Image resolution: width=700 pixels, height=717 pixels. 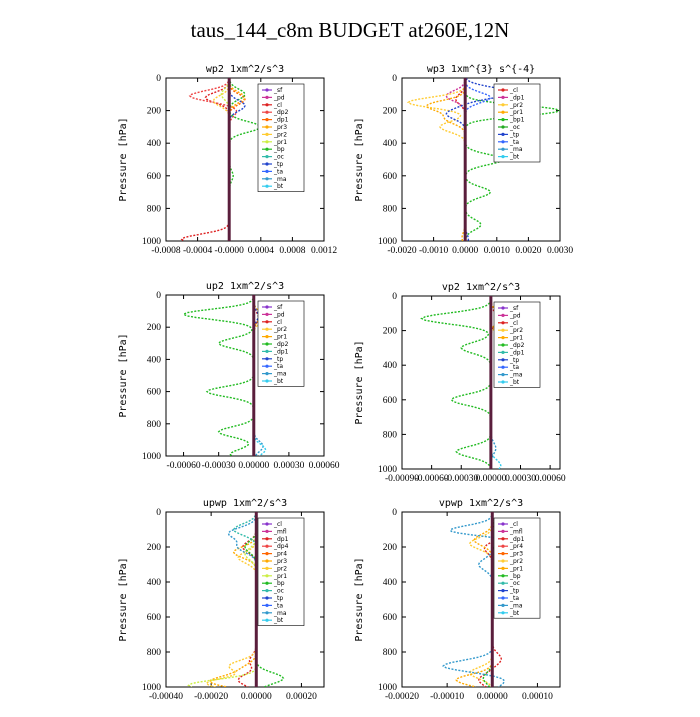 I want to click on x-tick-label: 0.00000, so click(x=490, y=479).